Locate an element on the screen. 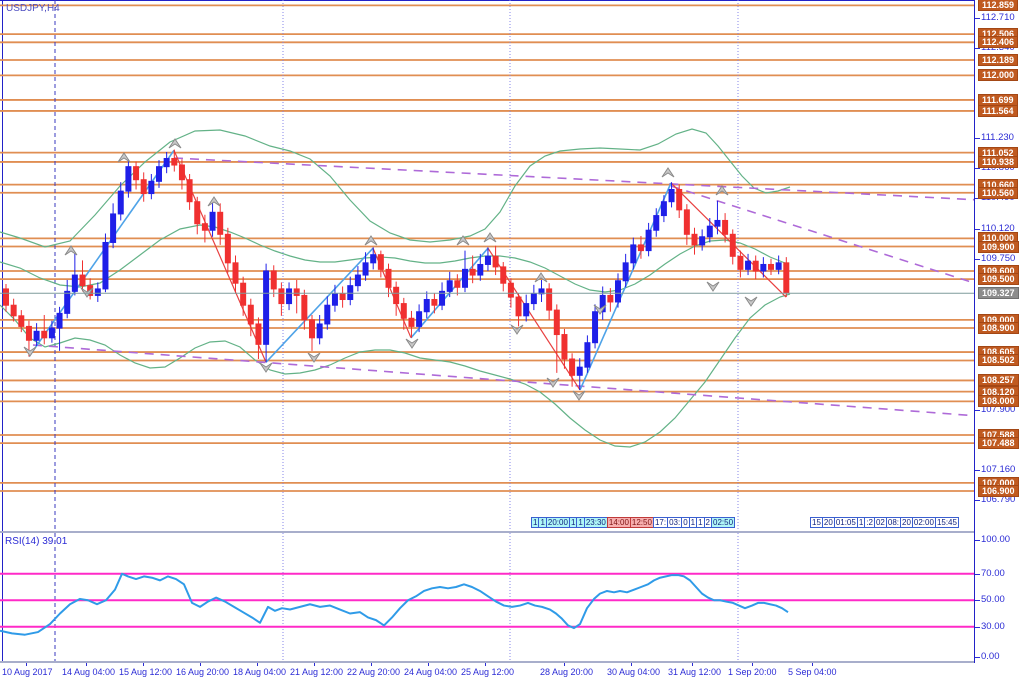  time-tag-chip: 02:00 is located at coordinates (923, 522).